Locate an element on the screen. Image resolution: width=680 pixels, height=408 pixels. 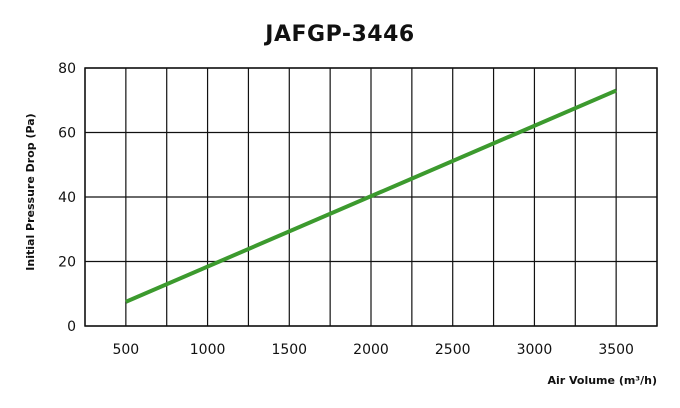
x-tick-label: 1000 is located at coordinates (208, 350).